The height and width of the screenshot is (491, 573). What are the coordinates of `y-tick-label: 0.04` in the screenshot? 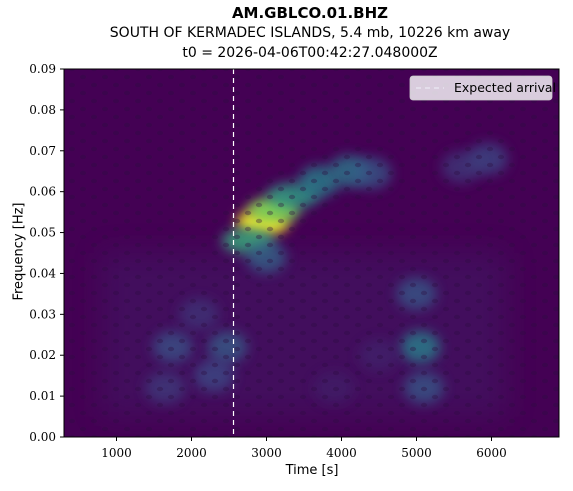 It's located at (42, 273).